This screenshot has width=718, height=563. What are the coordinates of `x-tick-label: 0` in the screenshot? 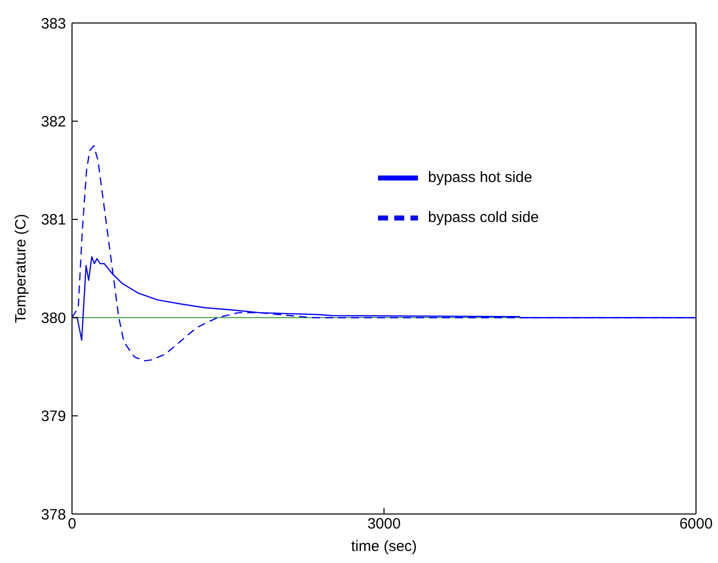 It's located at (72, 524).